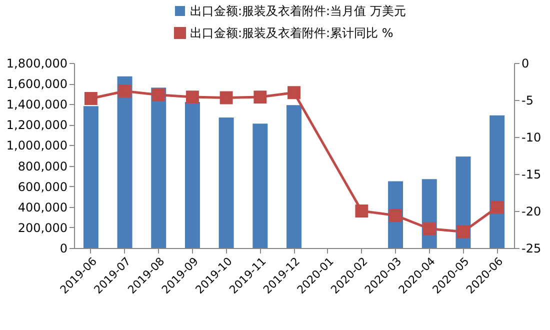  Describe the element at coordinates (37, 125) in the screenshot. I see `y-tick-label: 1,200,000` at that location.